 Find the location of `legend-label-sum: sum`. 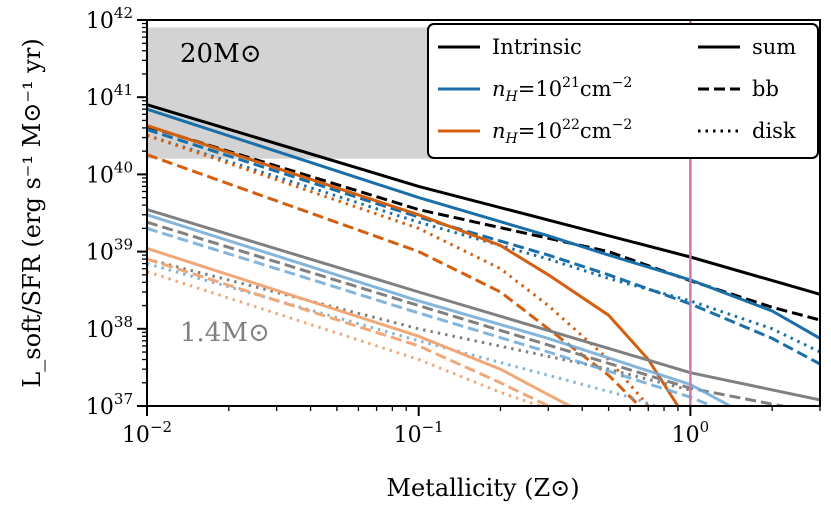

legend-label-sum: sum is located at coordinates (774, 47).